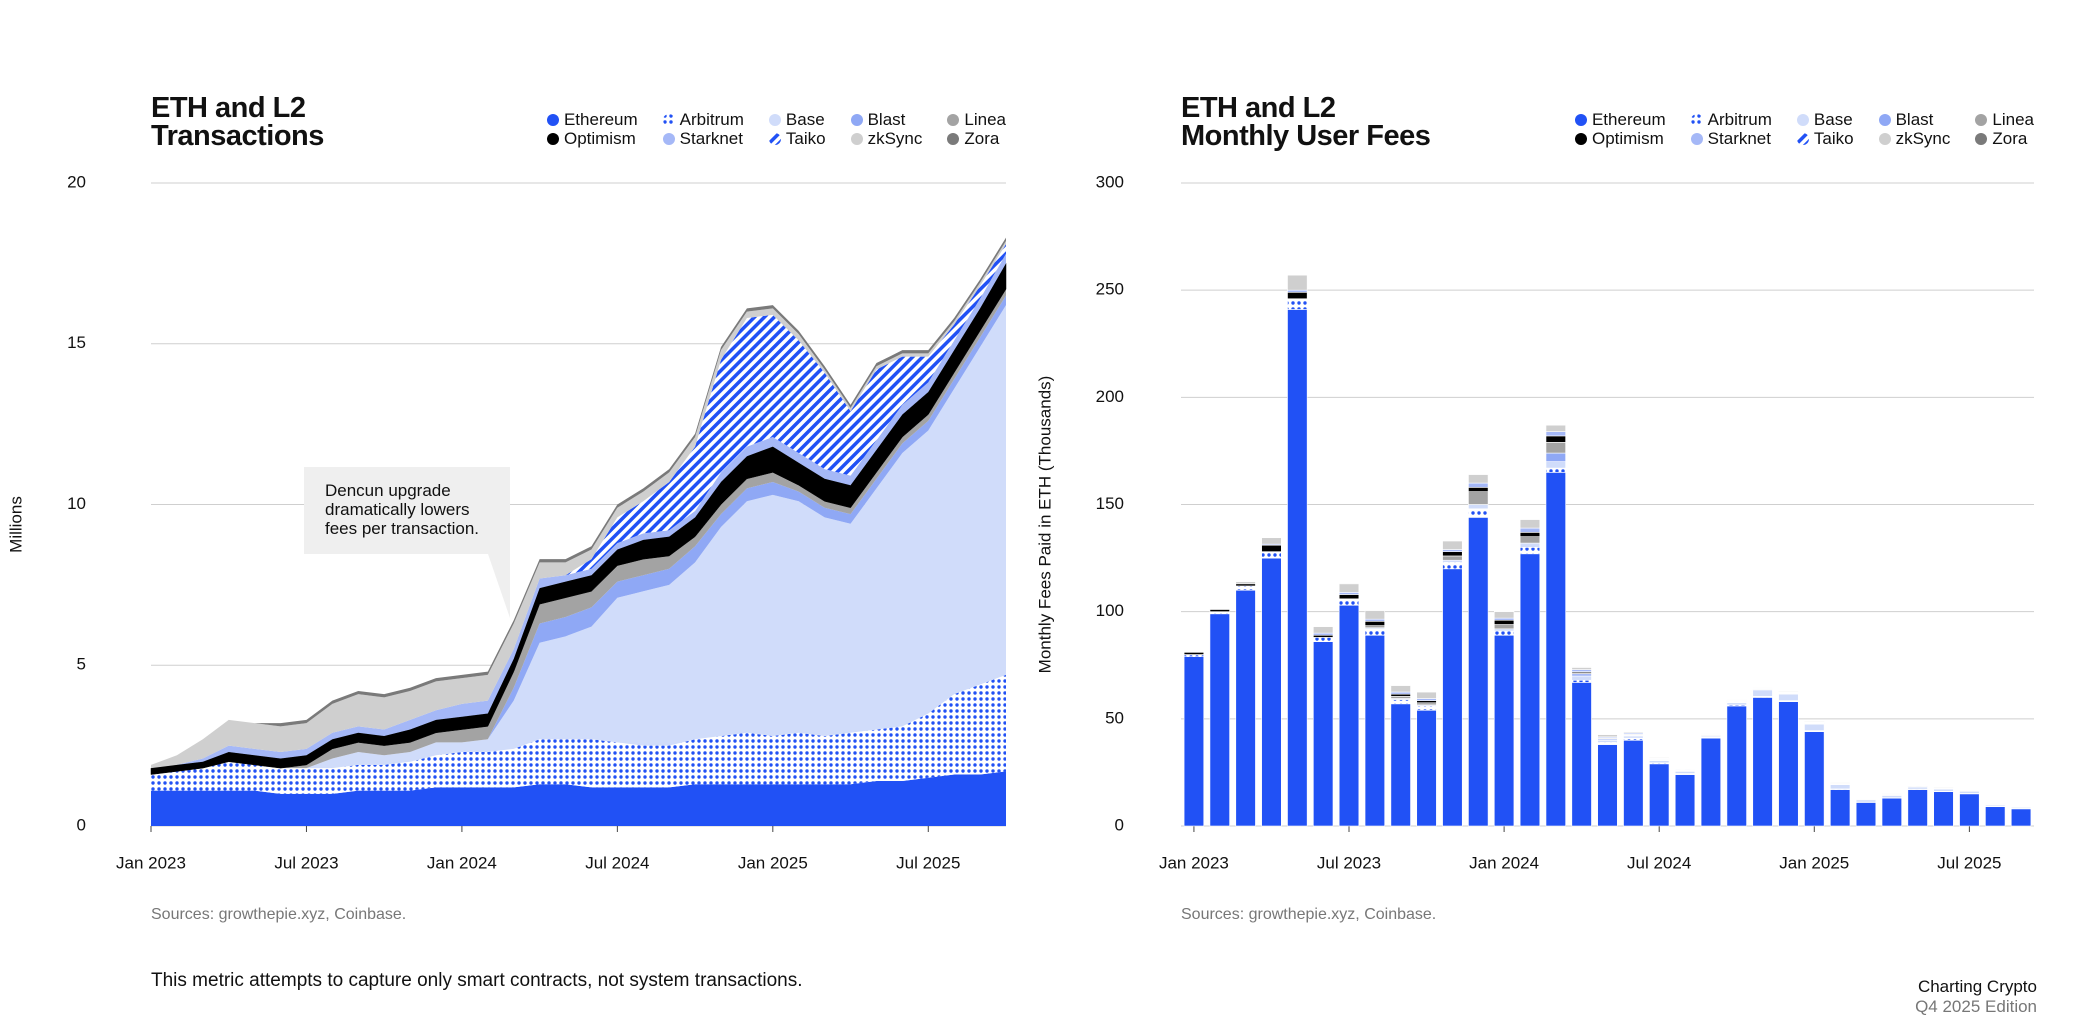  What do you see at coordinates (1731, 119) in the screenshot?
I see `legend-item: Arbitrum` at bounding box center [1731, 119].